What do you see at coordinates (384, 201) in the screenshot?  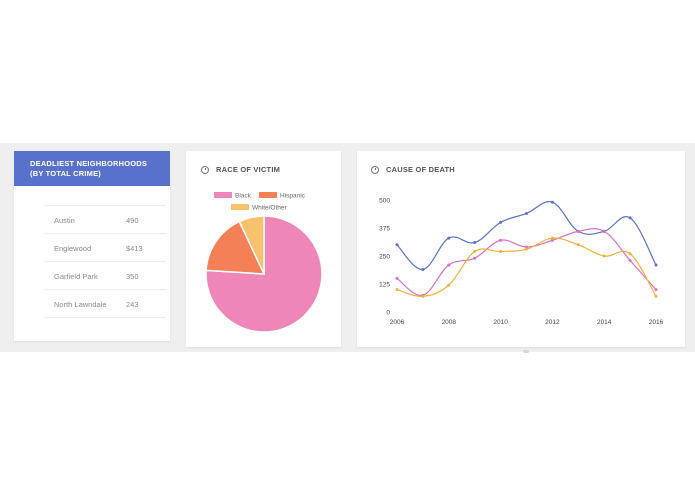 I see `y-tick-label: 500` at bounding box center [384, 201].